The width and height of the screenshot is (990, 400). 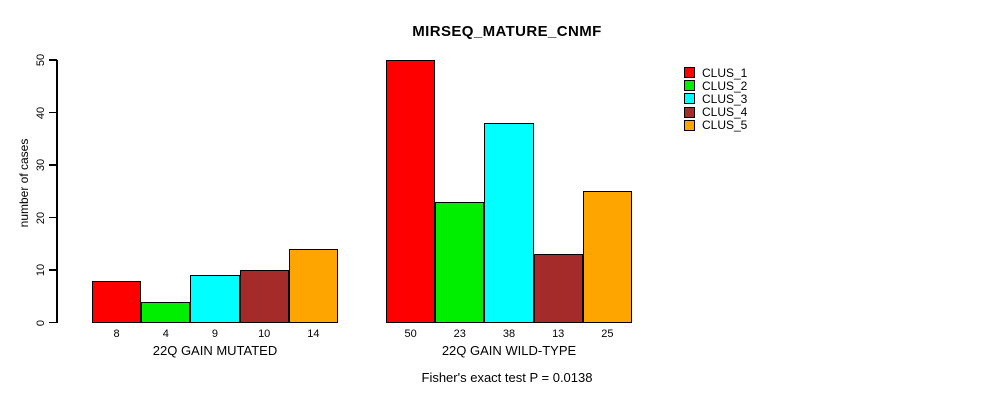 What do you see at coordinates (459, 334) in the screenshot?
I see `bar-value-label: 23` at bounding box center [459, 334].